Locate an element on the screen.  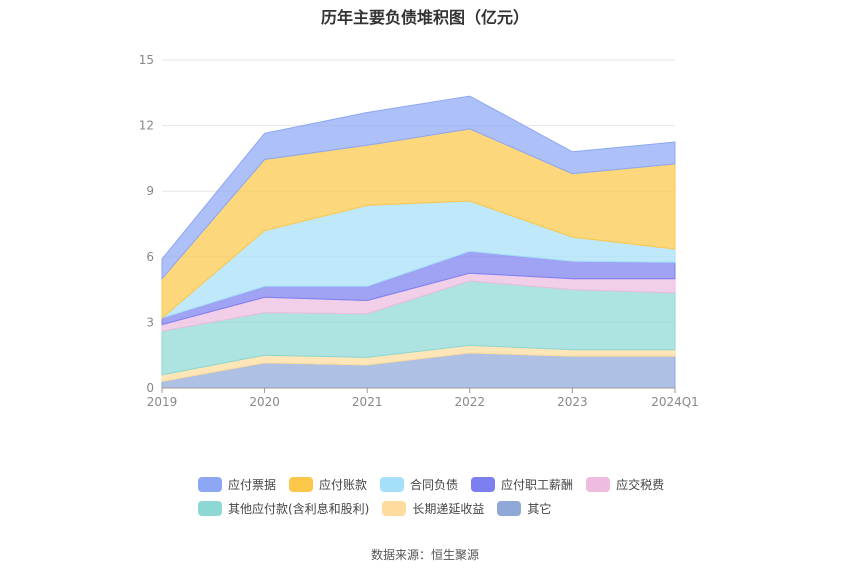
legend-label: 合同负债 is located at coordinates (434, 484).